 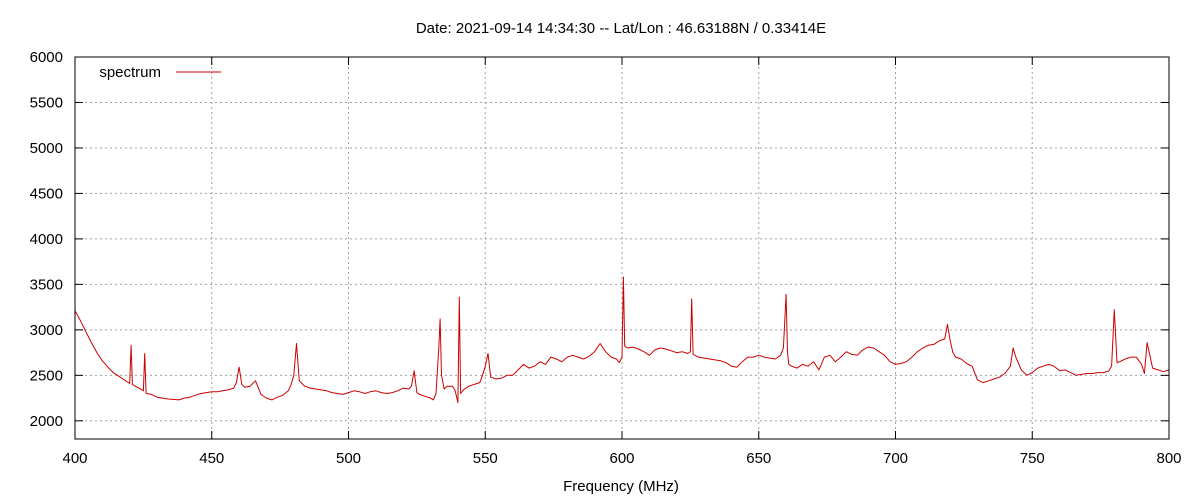 I want to click on legend-label-spectrum: spectrum, so click(x=130, y=72).